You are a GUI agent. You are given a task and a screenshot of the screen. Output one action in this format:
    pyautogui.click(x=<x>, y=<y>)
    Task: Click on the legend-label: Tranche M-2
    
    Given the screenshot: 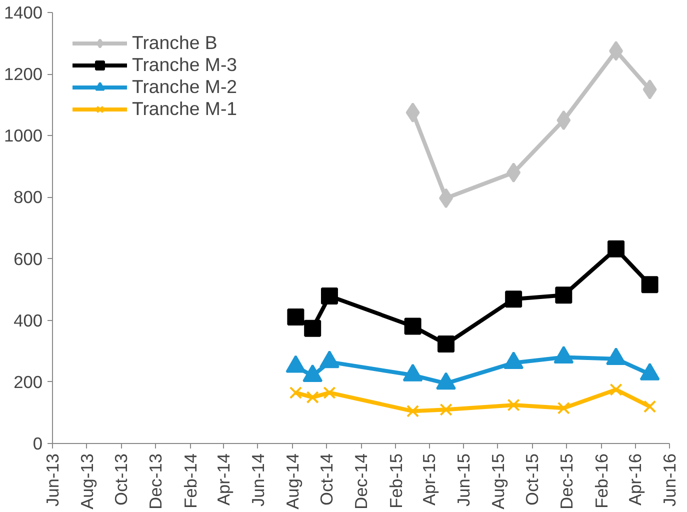 What is the action you would take?
    pyautogui.click(x=185, y=87)
    